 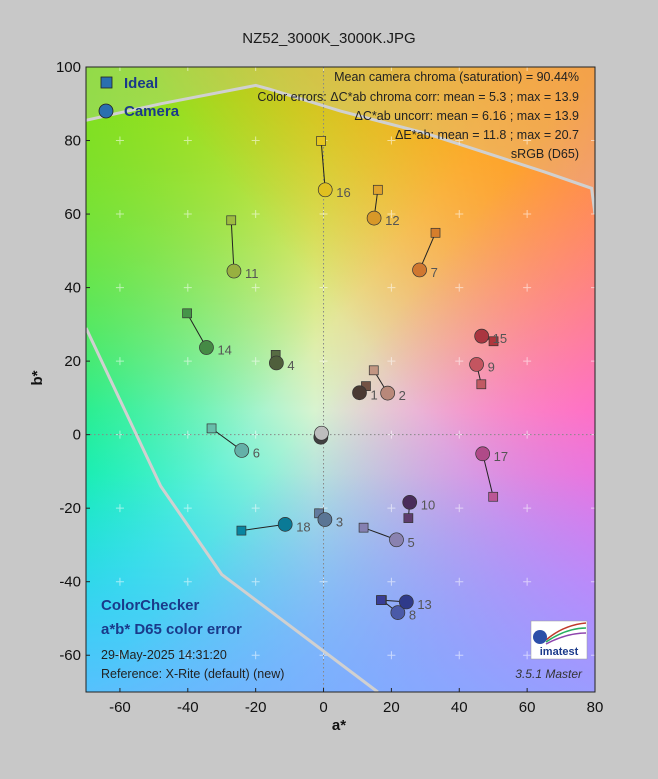 I want to click on imatest-logo: imatest, so click(x=559, y=640).